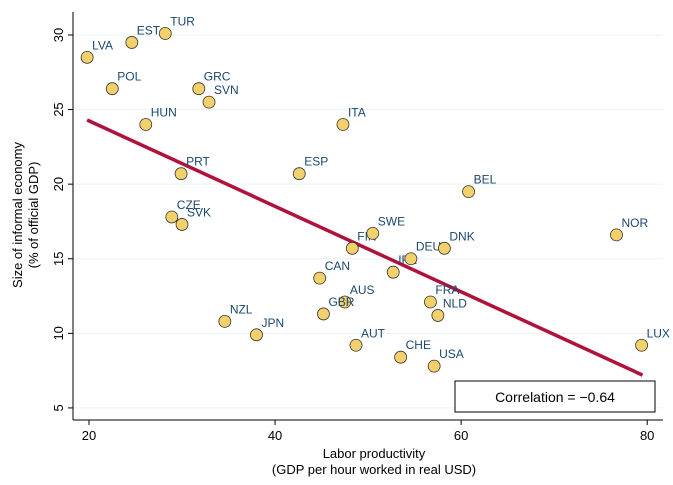  What do you see at coordinates (658, 333) in the screenshot?
I see `point-label: LUX` at bounding box center [658, 333].